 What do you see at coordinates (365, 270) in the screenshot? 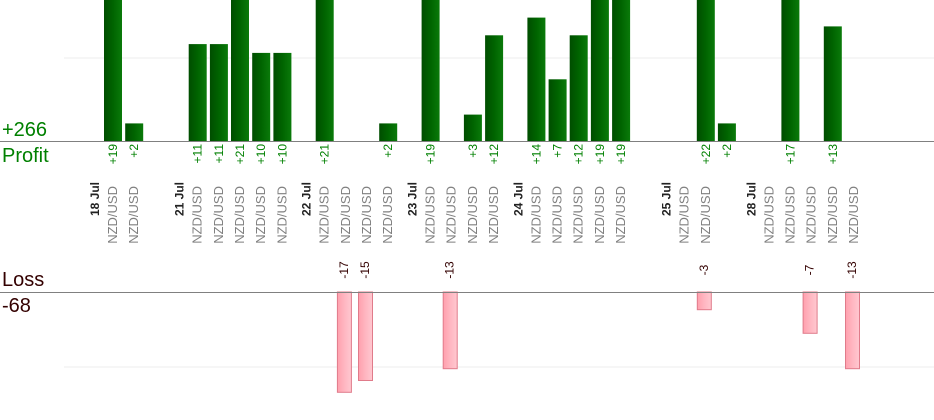
I see `loss-data-label: -15` at bounding box center [365, 270].